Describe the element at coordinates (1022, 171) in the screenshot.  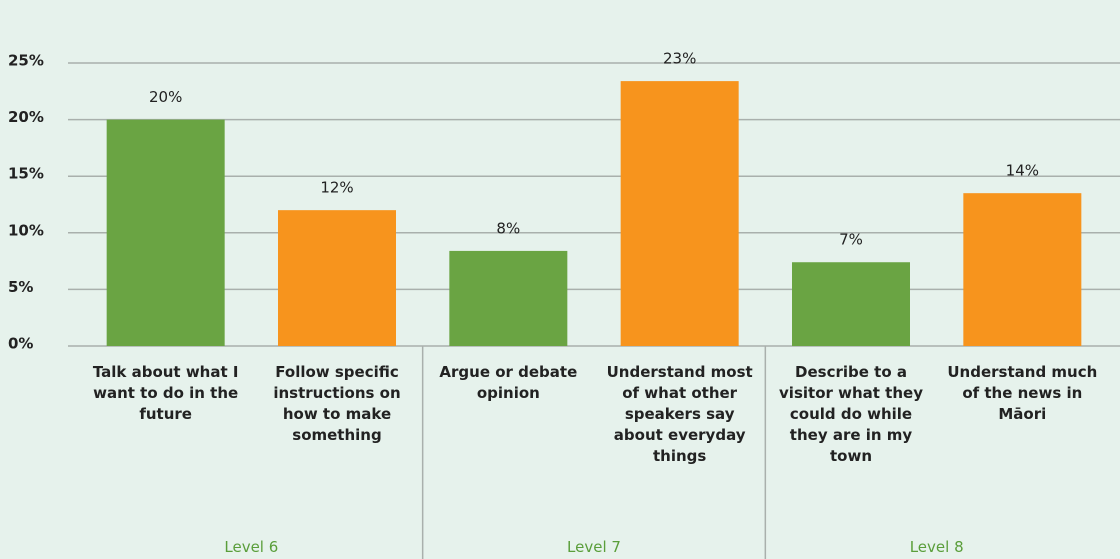
I see `value-label: 14%` at that location.